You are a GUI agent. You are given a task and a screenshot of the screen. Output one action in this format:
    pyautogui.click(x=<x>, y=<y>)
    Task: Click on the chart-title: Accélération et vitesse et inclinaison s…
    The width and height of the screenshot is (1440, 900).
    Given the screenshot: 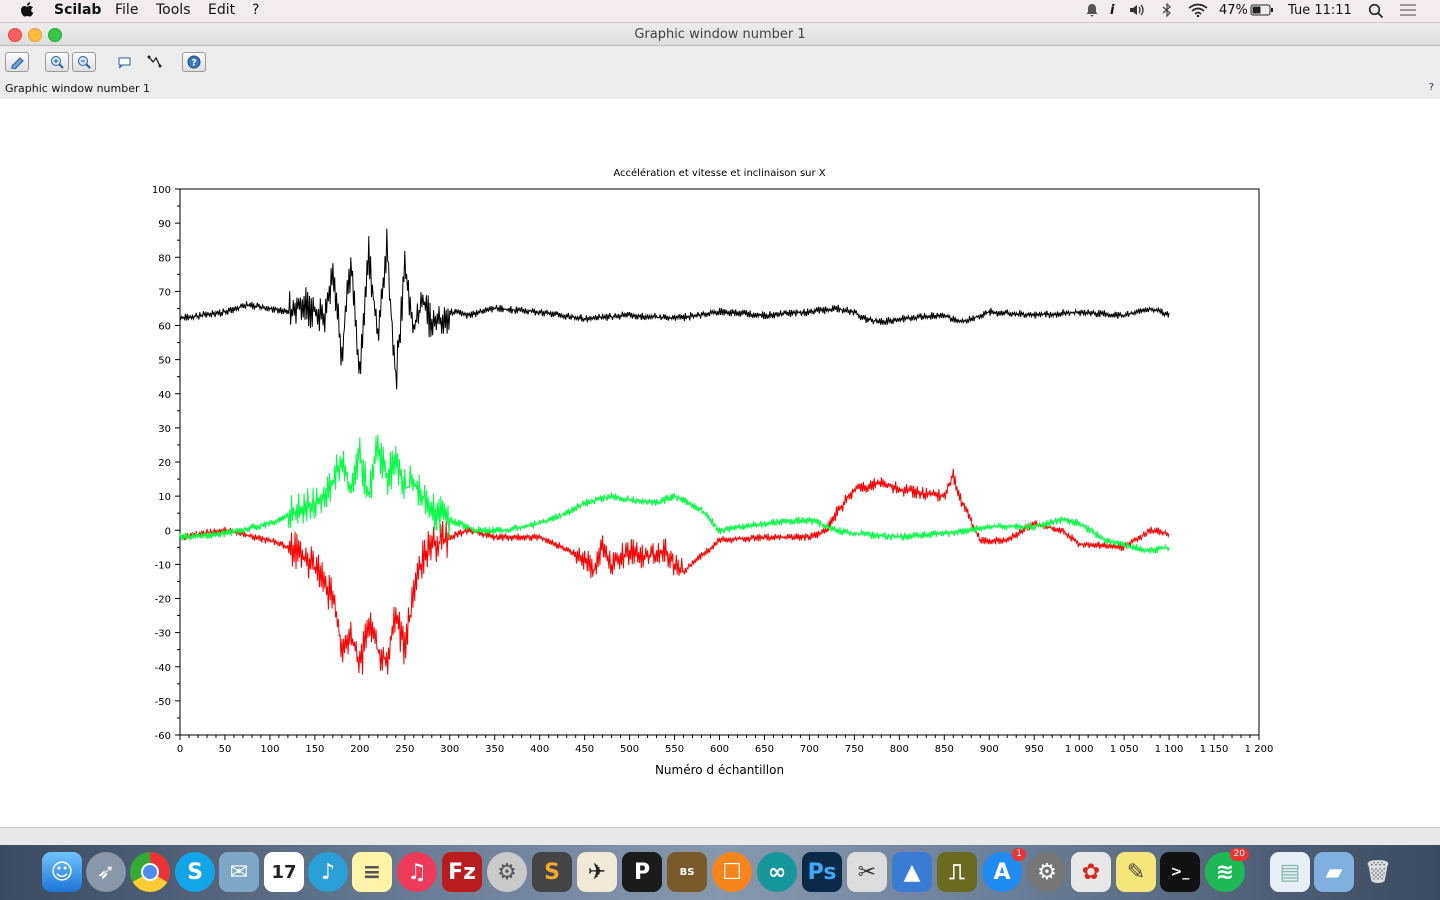 What is the action you would take?
    pyautogui.click(x=719, y=173)
    